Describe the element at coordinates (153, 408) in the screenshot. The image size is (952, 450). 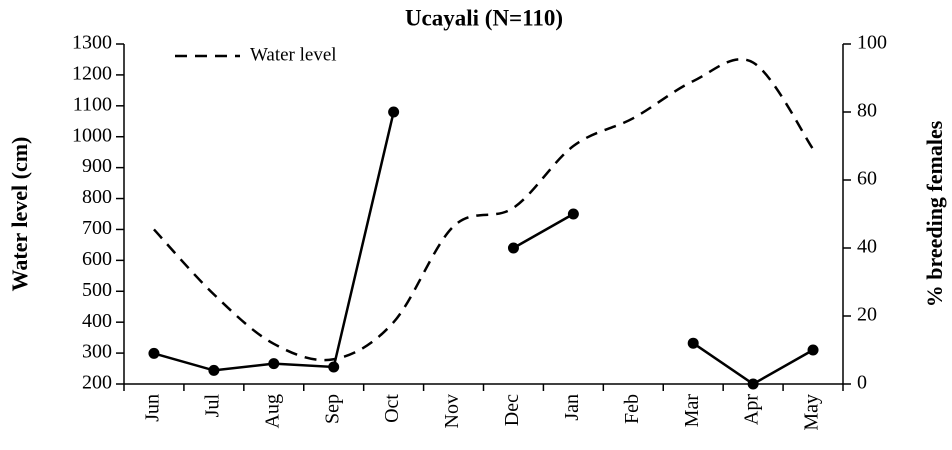
I see `x-tick-label: Jun` at that location.